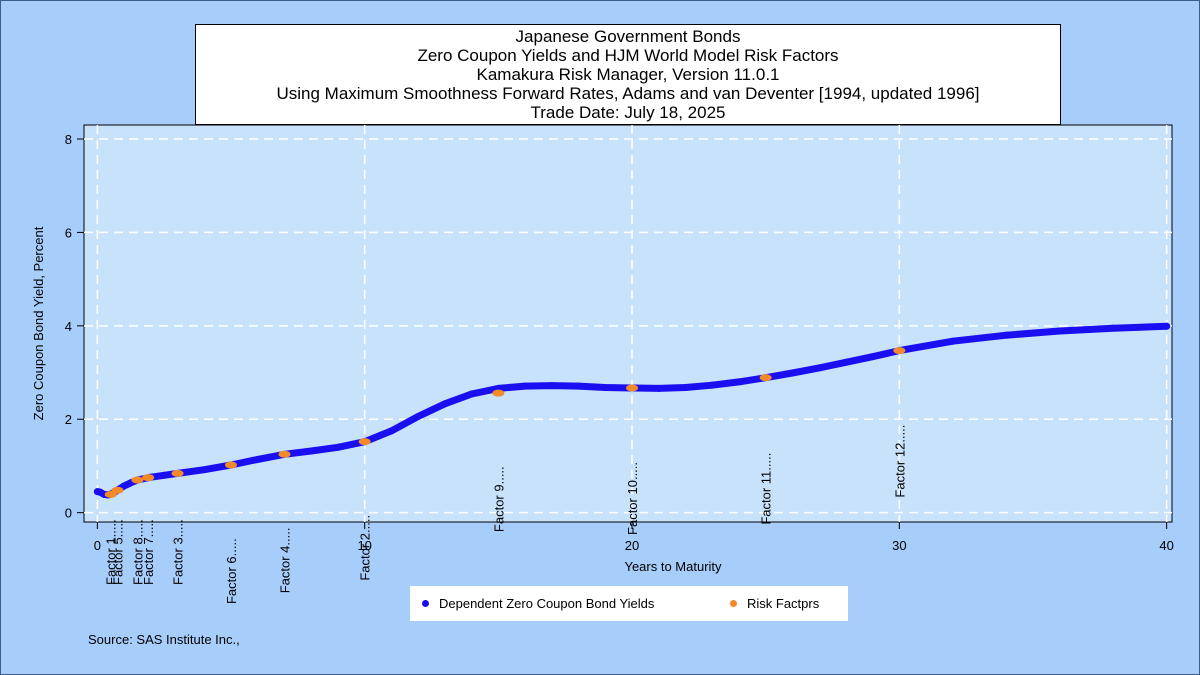 The image size is (1200, 675). I want to click on legend-marker-yields, so click(425, 603).